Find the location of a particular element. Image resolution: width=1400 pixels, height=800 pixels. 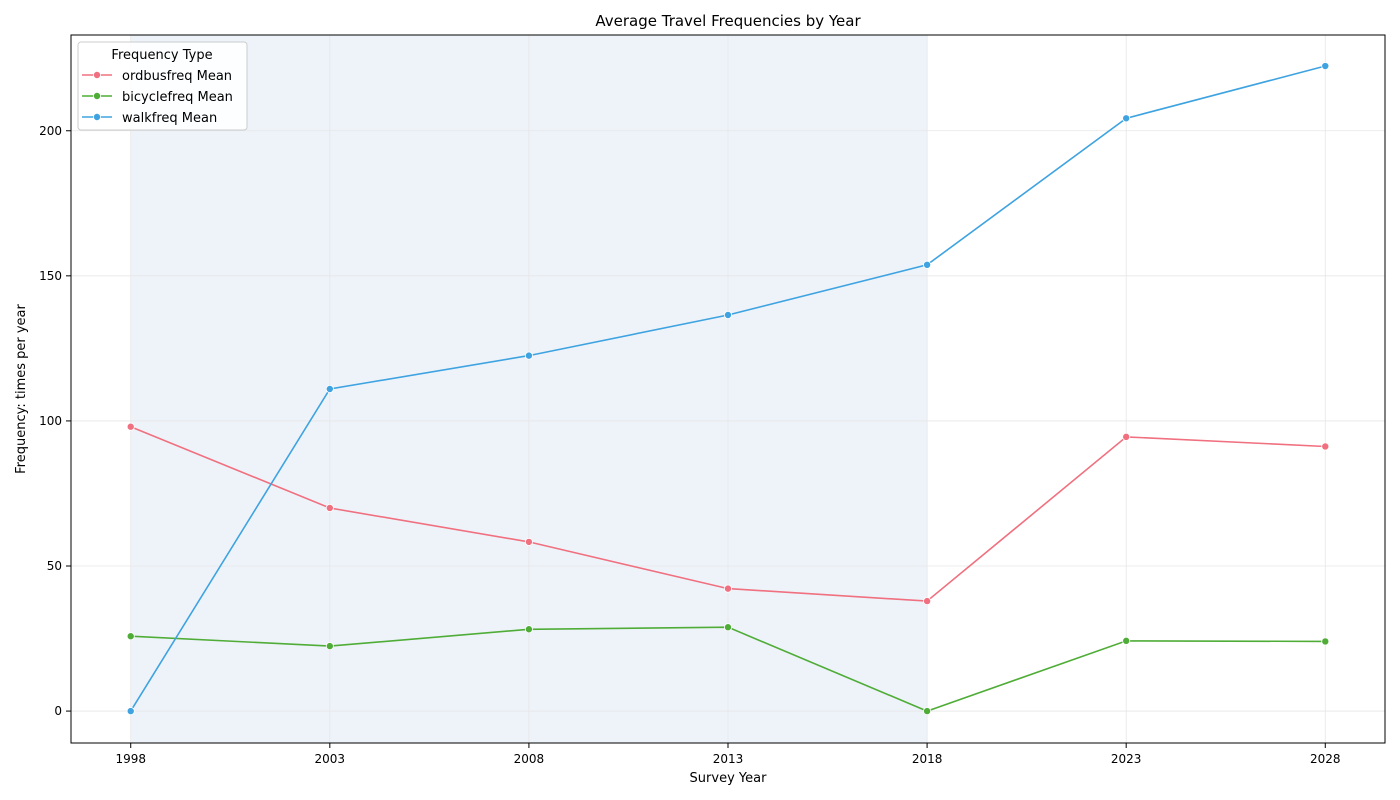

y-axis-title: Frequency: times per year is located at coordinates (21, 388).